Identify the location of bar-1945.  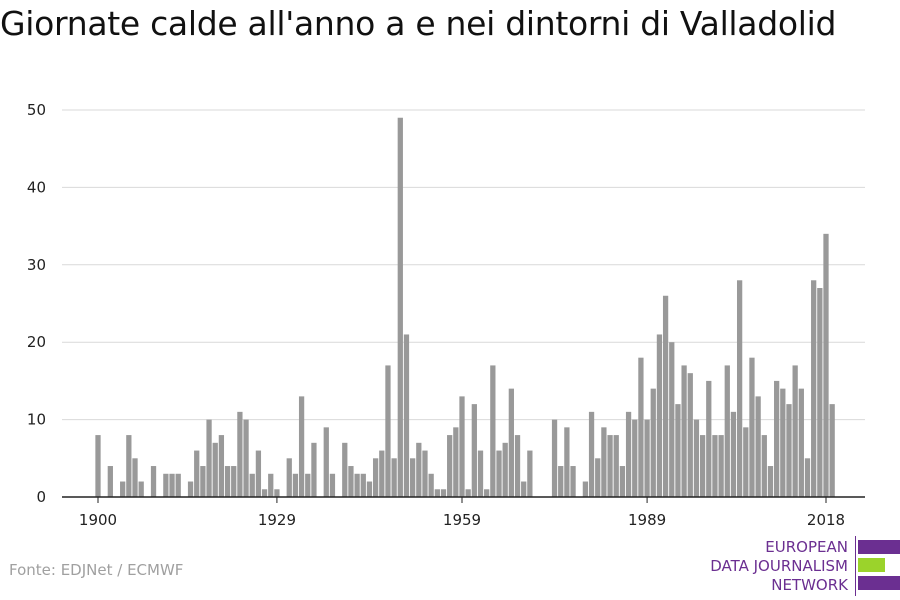
(375, 477).